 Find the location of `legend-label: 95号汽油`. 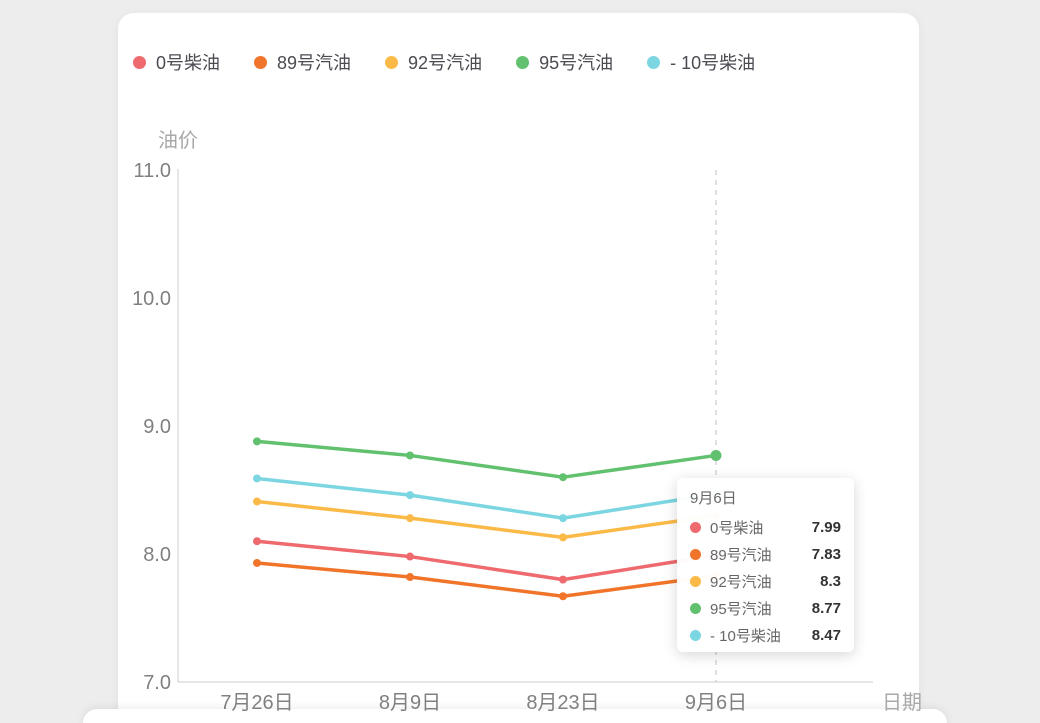

legend-label: 95号汽油 is located at coordinates (576, 63).